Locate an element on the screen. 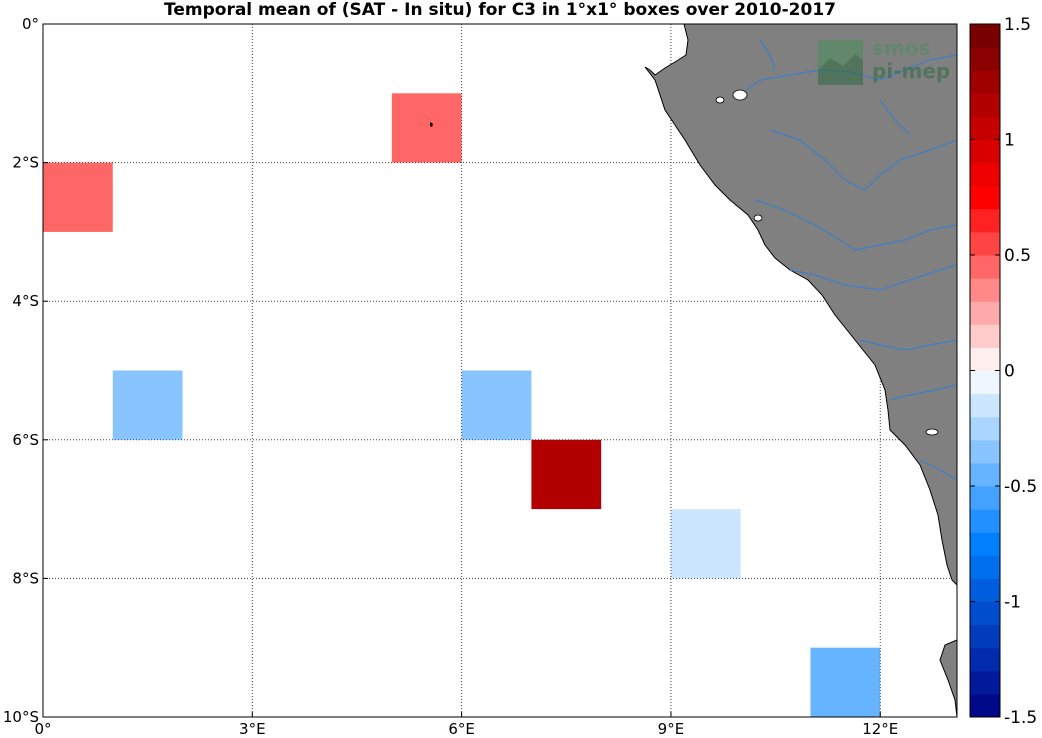  x-axis-ticks: 0° 3°E 6°E 9°E 12°E is located at coordinates (466, 725).